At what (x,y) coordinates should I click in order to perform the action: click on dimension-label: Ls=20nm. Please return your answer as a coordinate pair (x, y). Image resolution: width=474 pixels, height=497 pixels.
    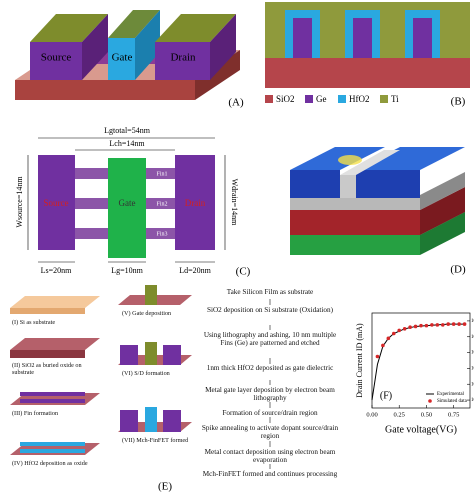
    Looking at the image, I should click on (57, 270).